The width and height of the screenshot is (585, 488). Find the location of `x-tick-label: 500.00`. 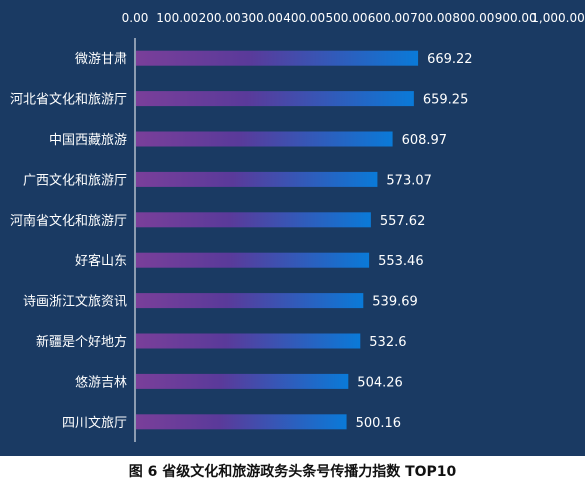

x-tick-label: 500.00 is located at coordinates (347, 18).